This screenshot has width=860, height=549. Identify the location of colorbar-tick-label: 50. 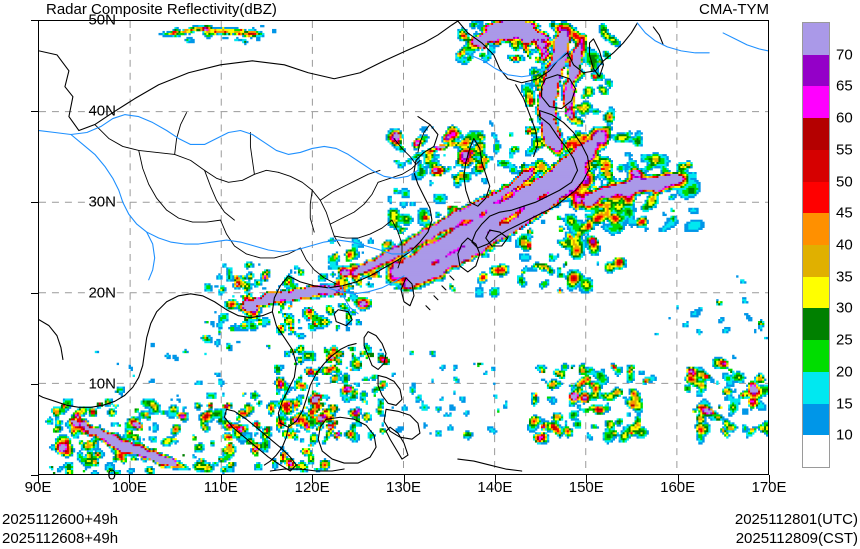
(844, 182).